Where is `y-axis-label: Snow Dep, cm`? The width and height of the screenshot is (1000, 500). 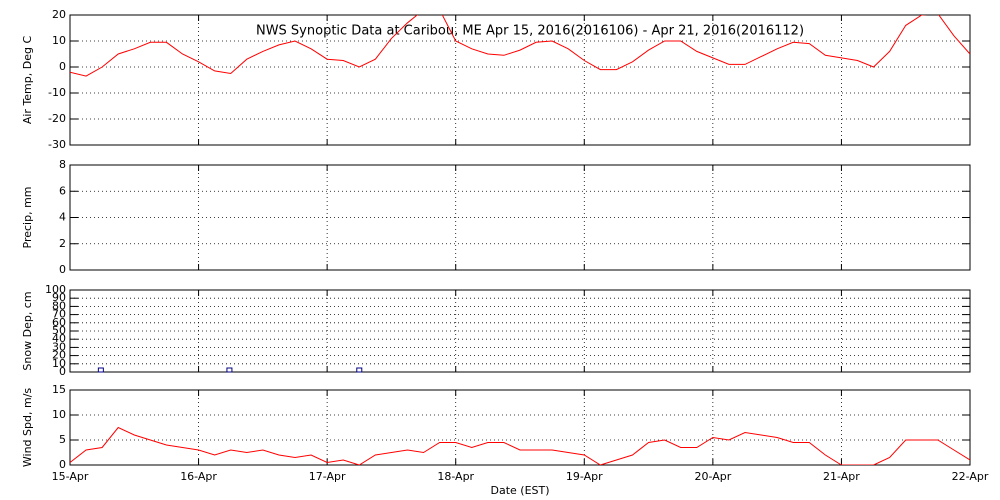
y-axis-label: Snow Dep, cm is located at coordinates (27, 330).